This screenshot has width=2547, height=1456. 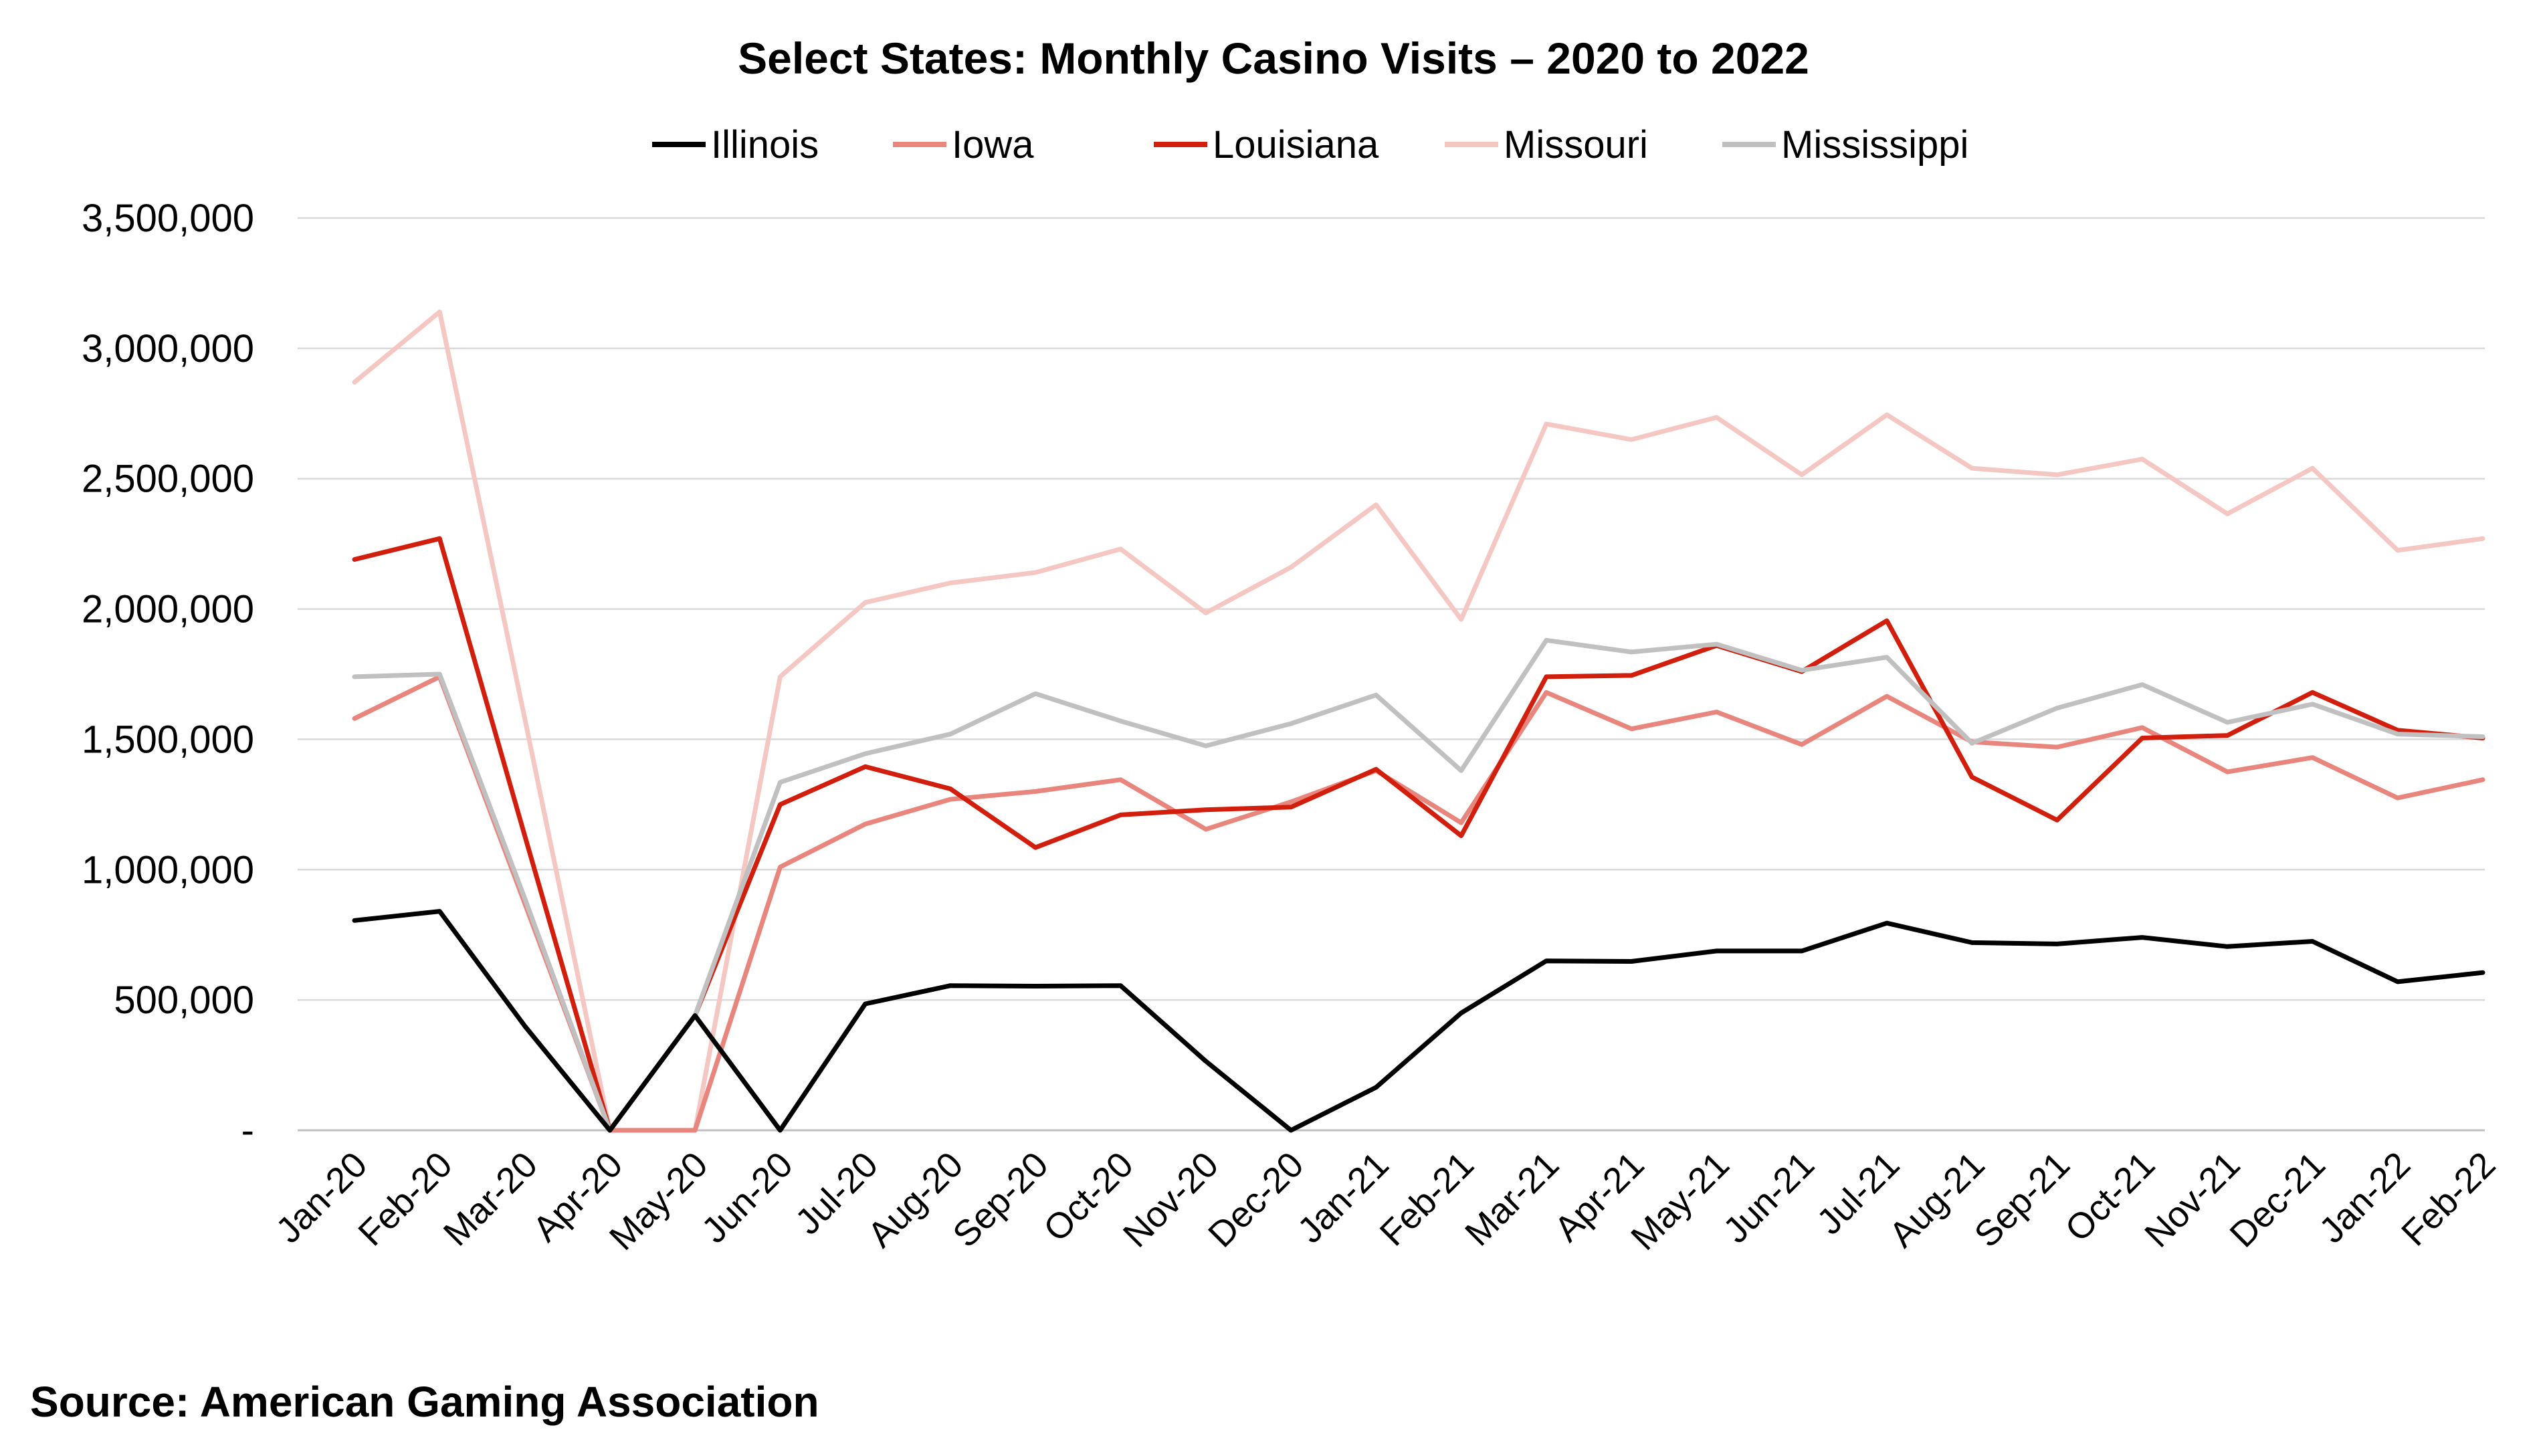 I want to click on legend-item-missouri: Missouri, so click(x=1546, y=145).